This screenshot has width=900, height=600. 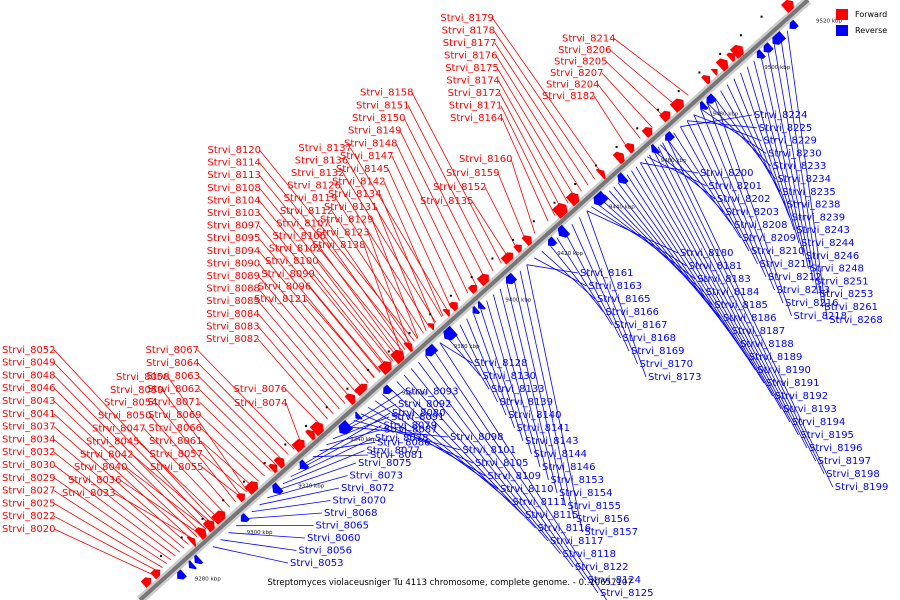 I want to click on reverse-gene-label: Strvi_8183, so click(x=724, y=279).